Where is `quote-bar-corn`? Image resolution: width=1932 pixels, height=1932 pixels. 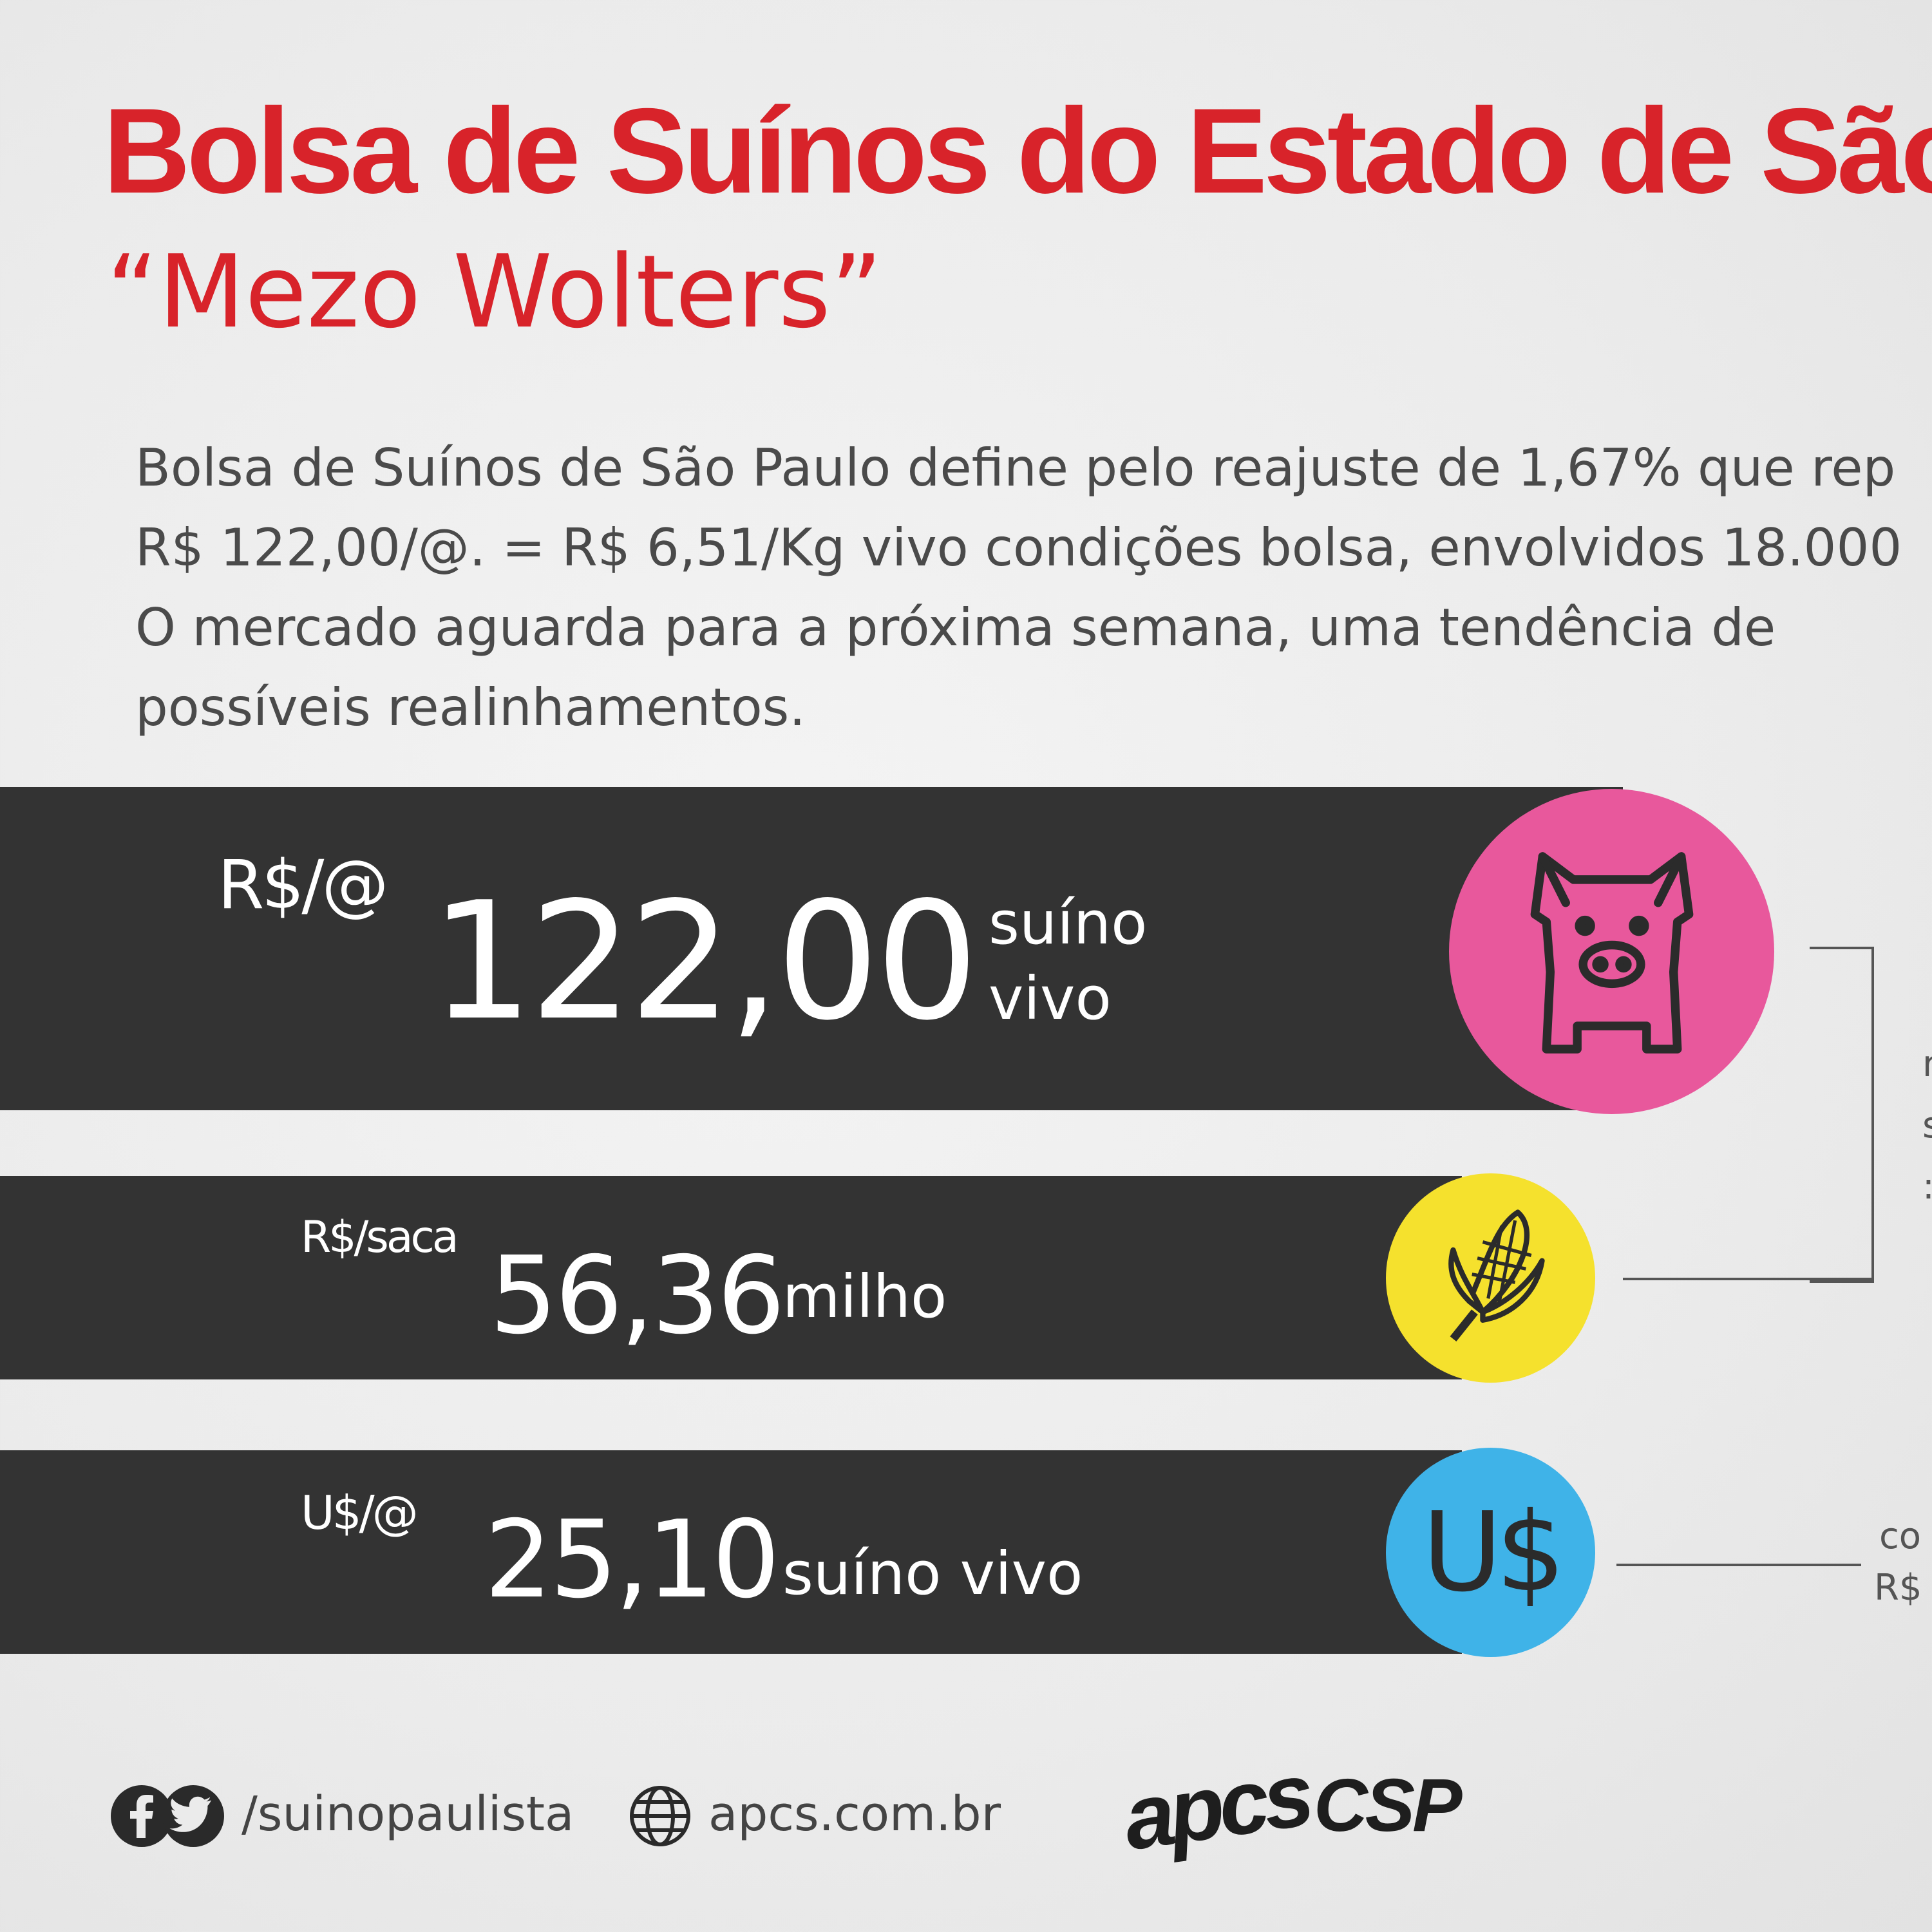
quote-bar-corn is located at coordinates (731, 1277).